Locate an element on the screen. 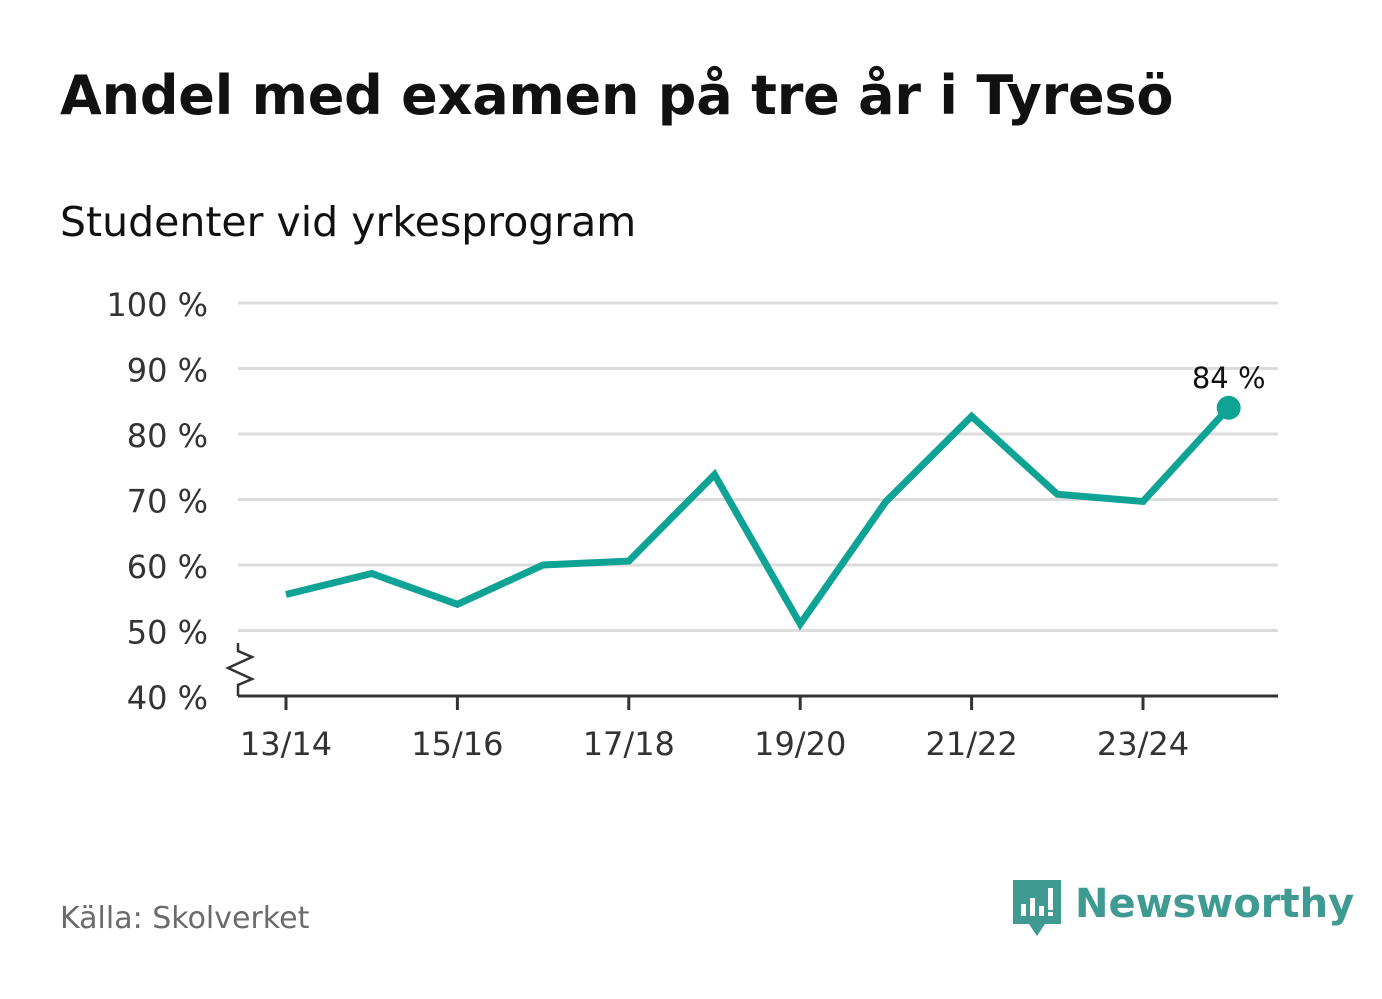  end-point-marker is located at coordinates (1228, 407).